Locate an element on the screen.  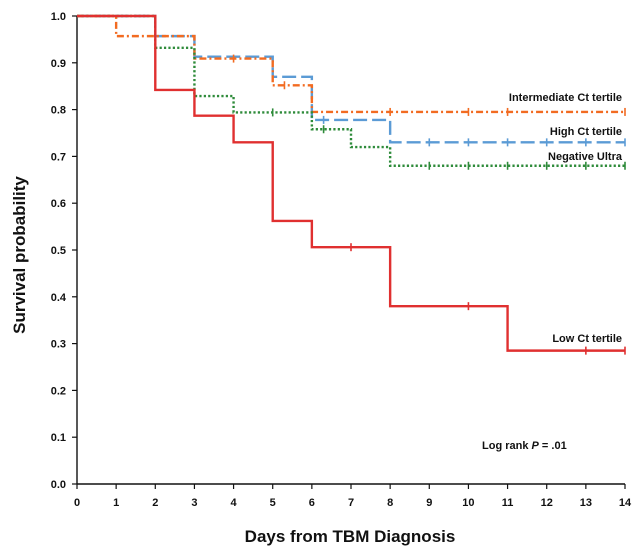
series-label: Negative Ultra is located at coordinates (585, 157).